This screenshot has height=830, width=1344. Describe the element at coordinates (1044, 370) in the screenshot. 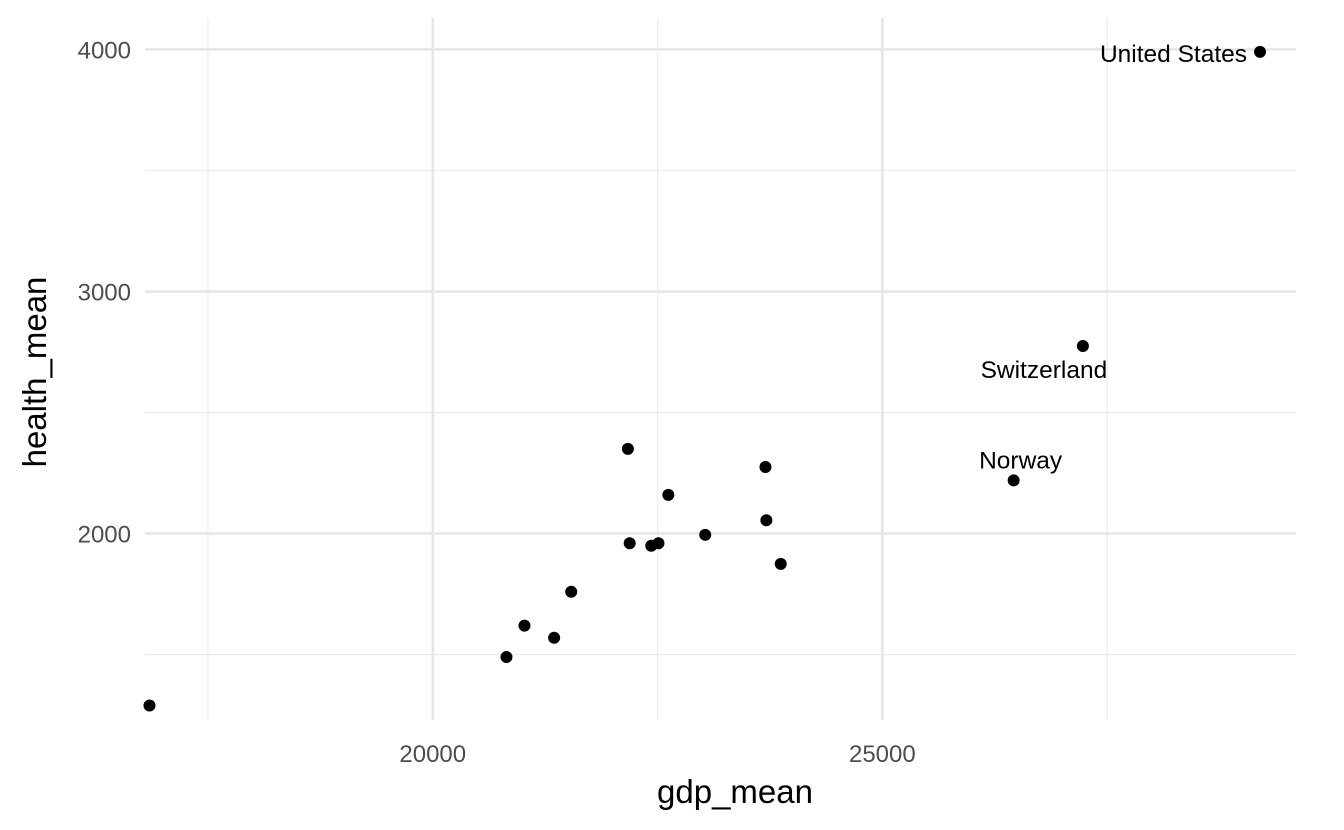

I see `point-label: Switzerland` at that location.